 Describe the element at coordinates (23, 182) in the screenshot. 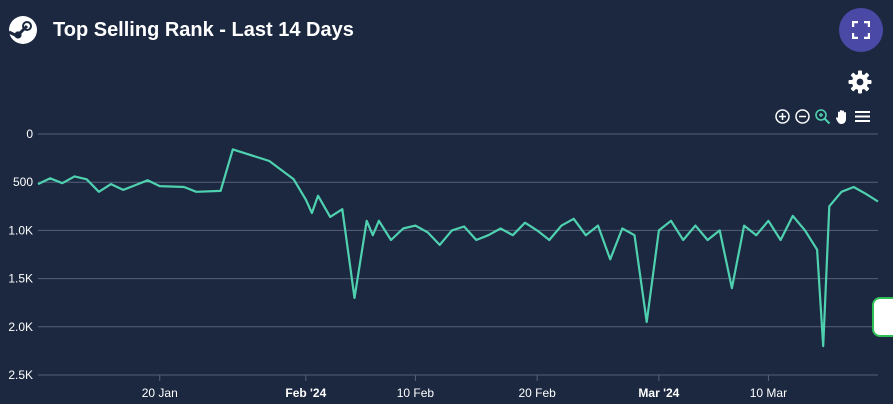

I see `y-tick-label: 500` at that location.